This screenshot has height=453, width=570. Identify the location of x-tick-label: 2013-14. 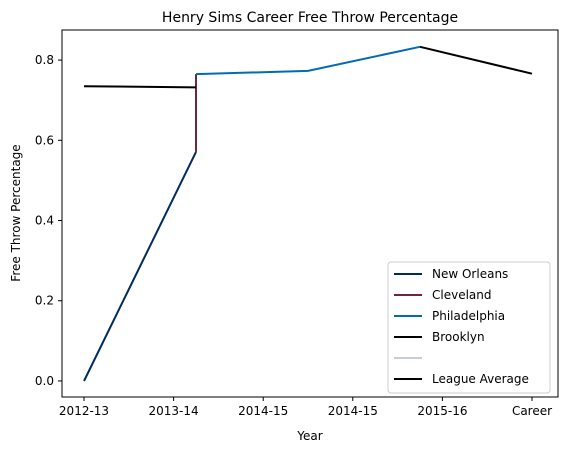
(174, 411).